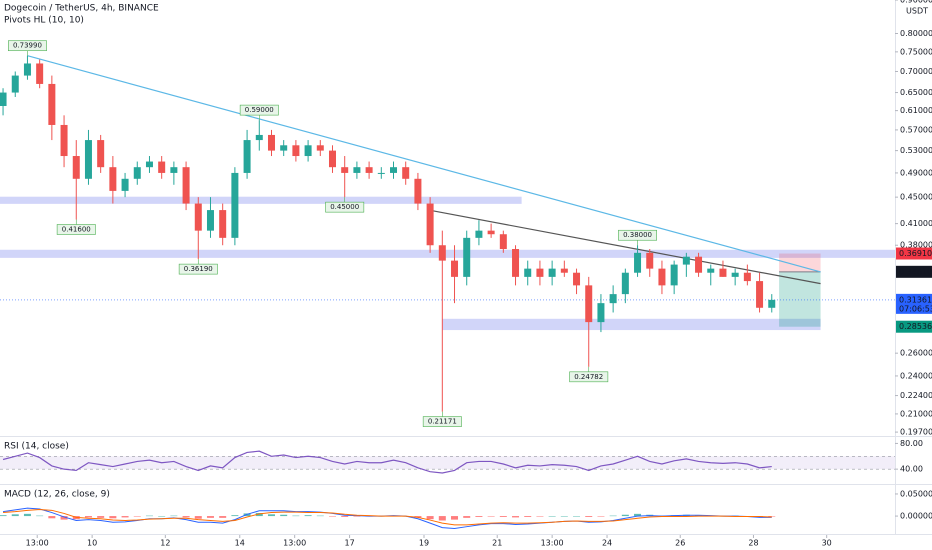 The image size is (932, 550). What do you see at coordinates (916, 2) in the screenshot?
I see `y-tick-label: 0.90000` at bounding box center [916, 2].